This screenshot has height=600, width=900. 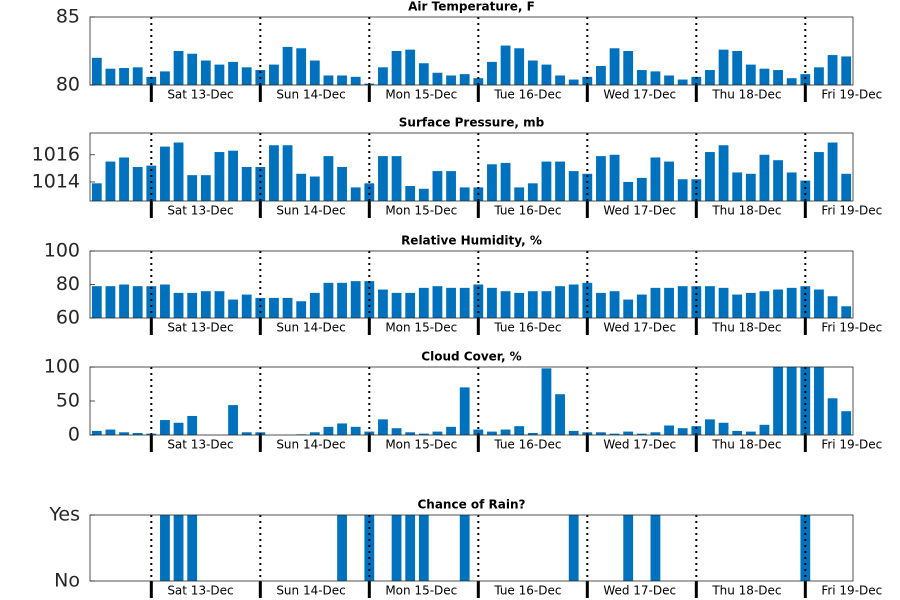 I want to click on x-tick-label: Tue 16-Dec, so click(x=527, y=328).